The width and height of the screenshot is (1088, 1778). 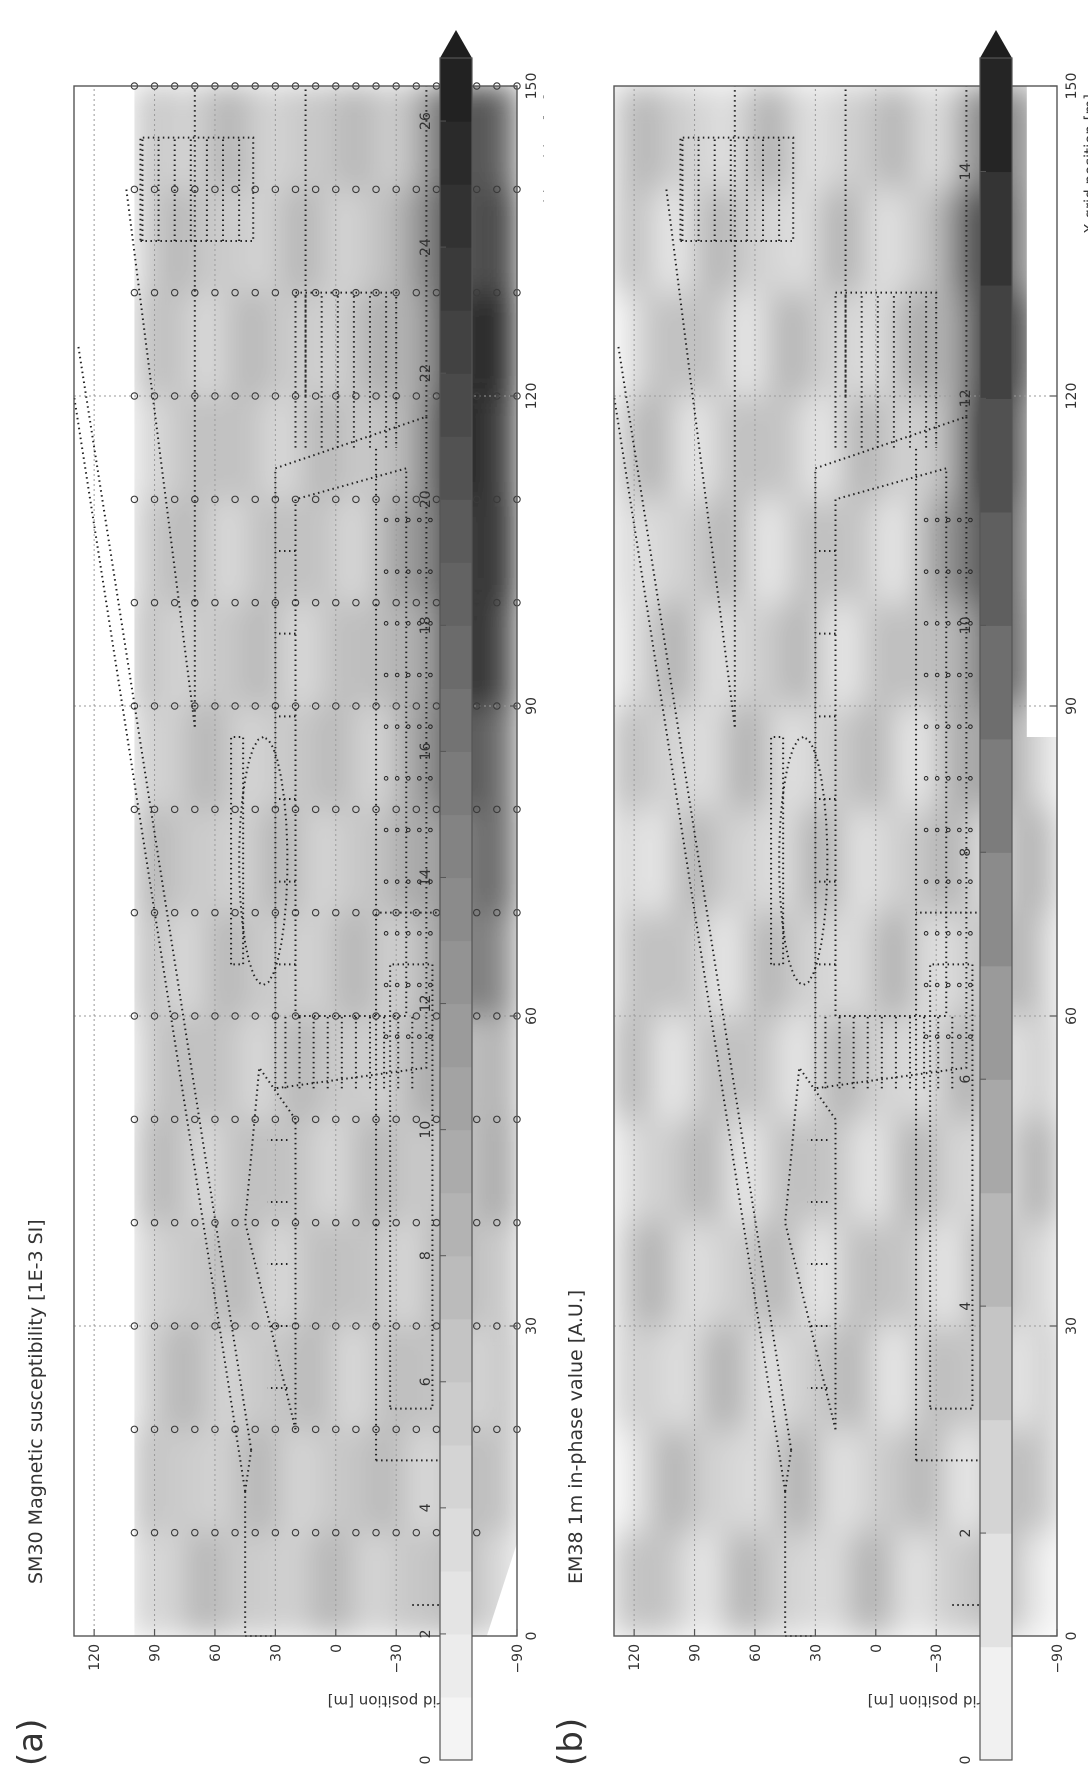 What do you see at coordinates (1072, 396) in the screenshot?
I see `x-tick-label: 120` at bounding box center [1072, 396].